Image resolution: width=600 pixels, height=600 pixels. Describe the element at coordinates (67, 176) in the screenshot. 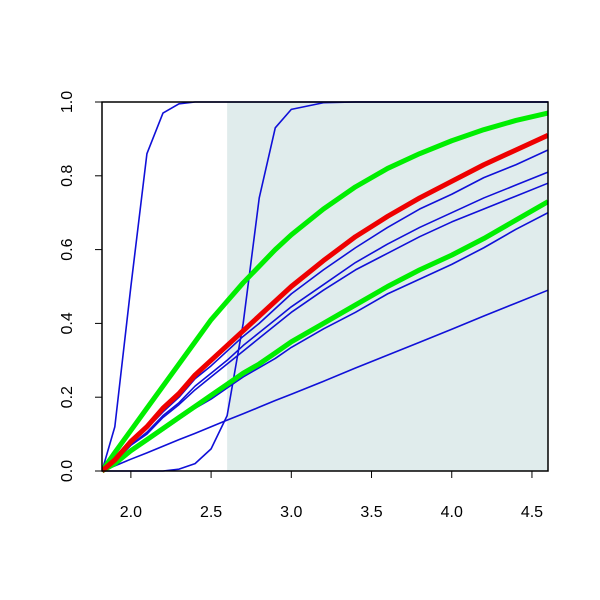

I see `y-tick-label: 0.8` at that location.